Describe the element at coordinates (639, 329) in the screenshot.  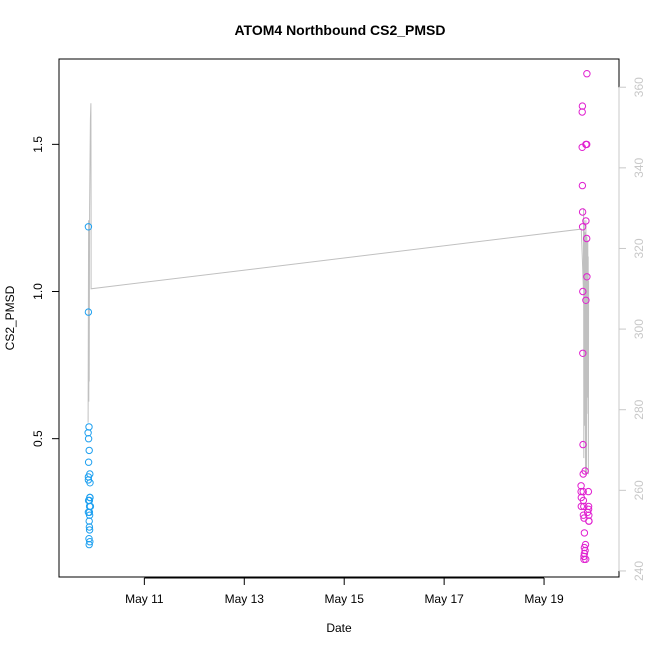
I see `y2-tick-label: 300` at that location.